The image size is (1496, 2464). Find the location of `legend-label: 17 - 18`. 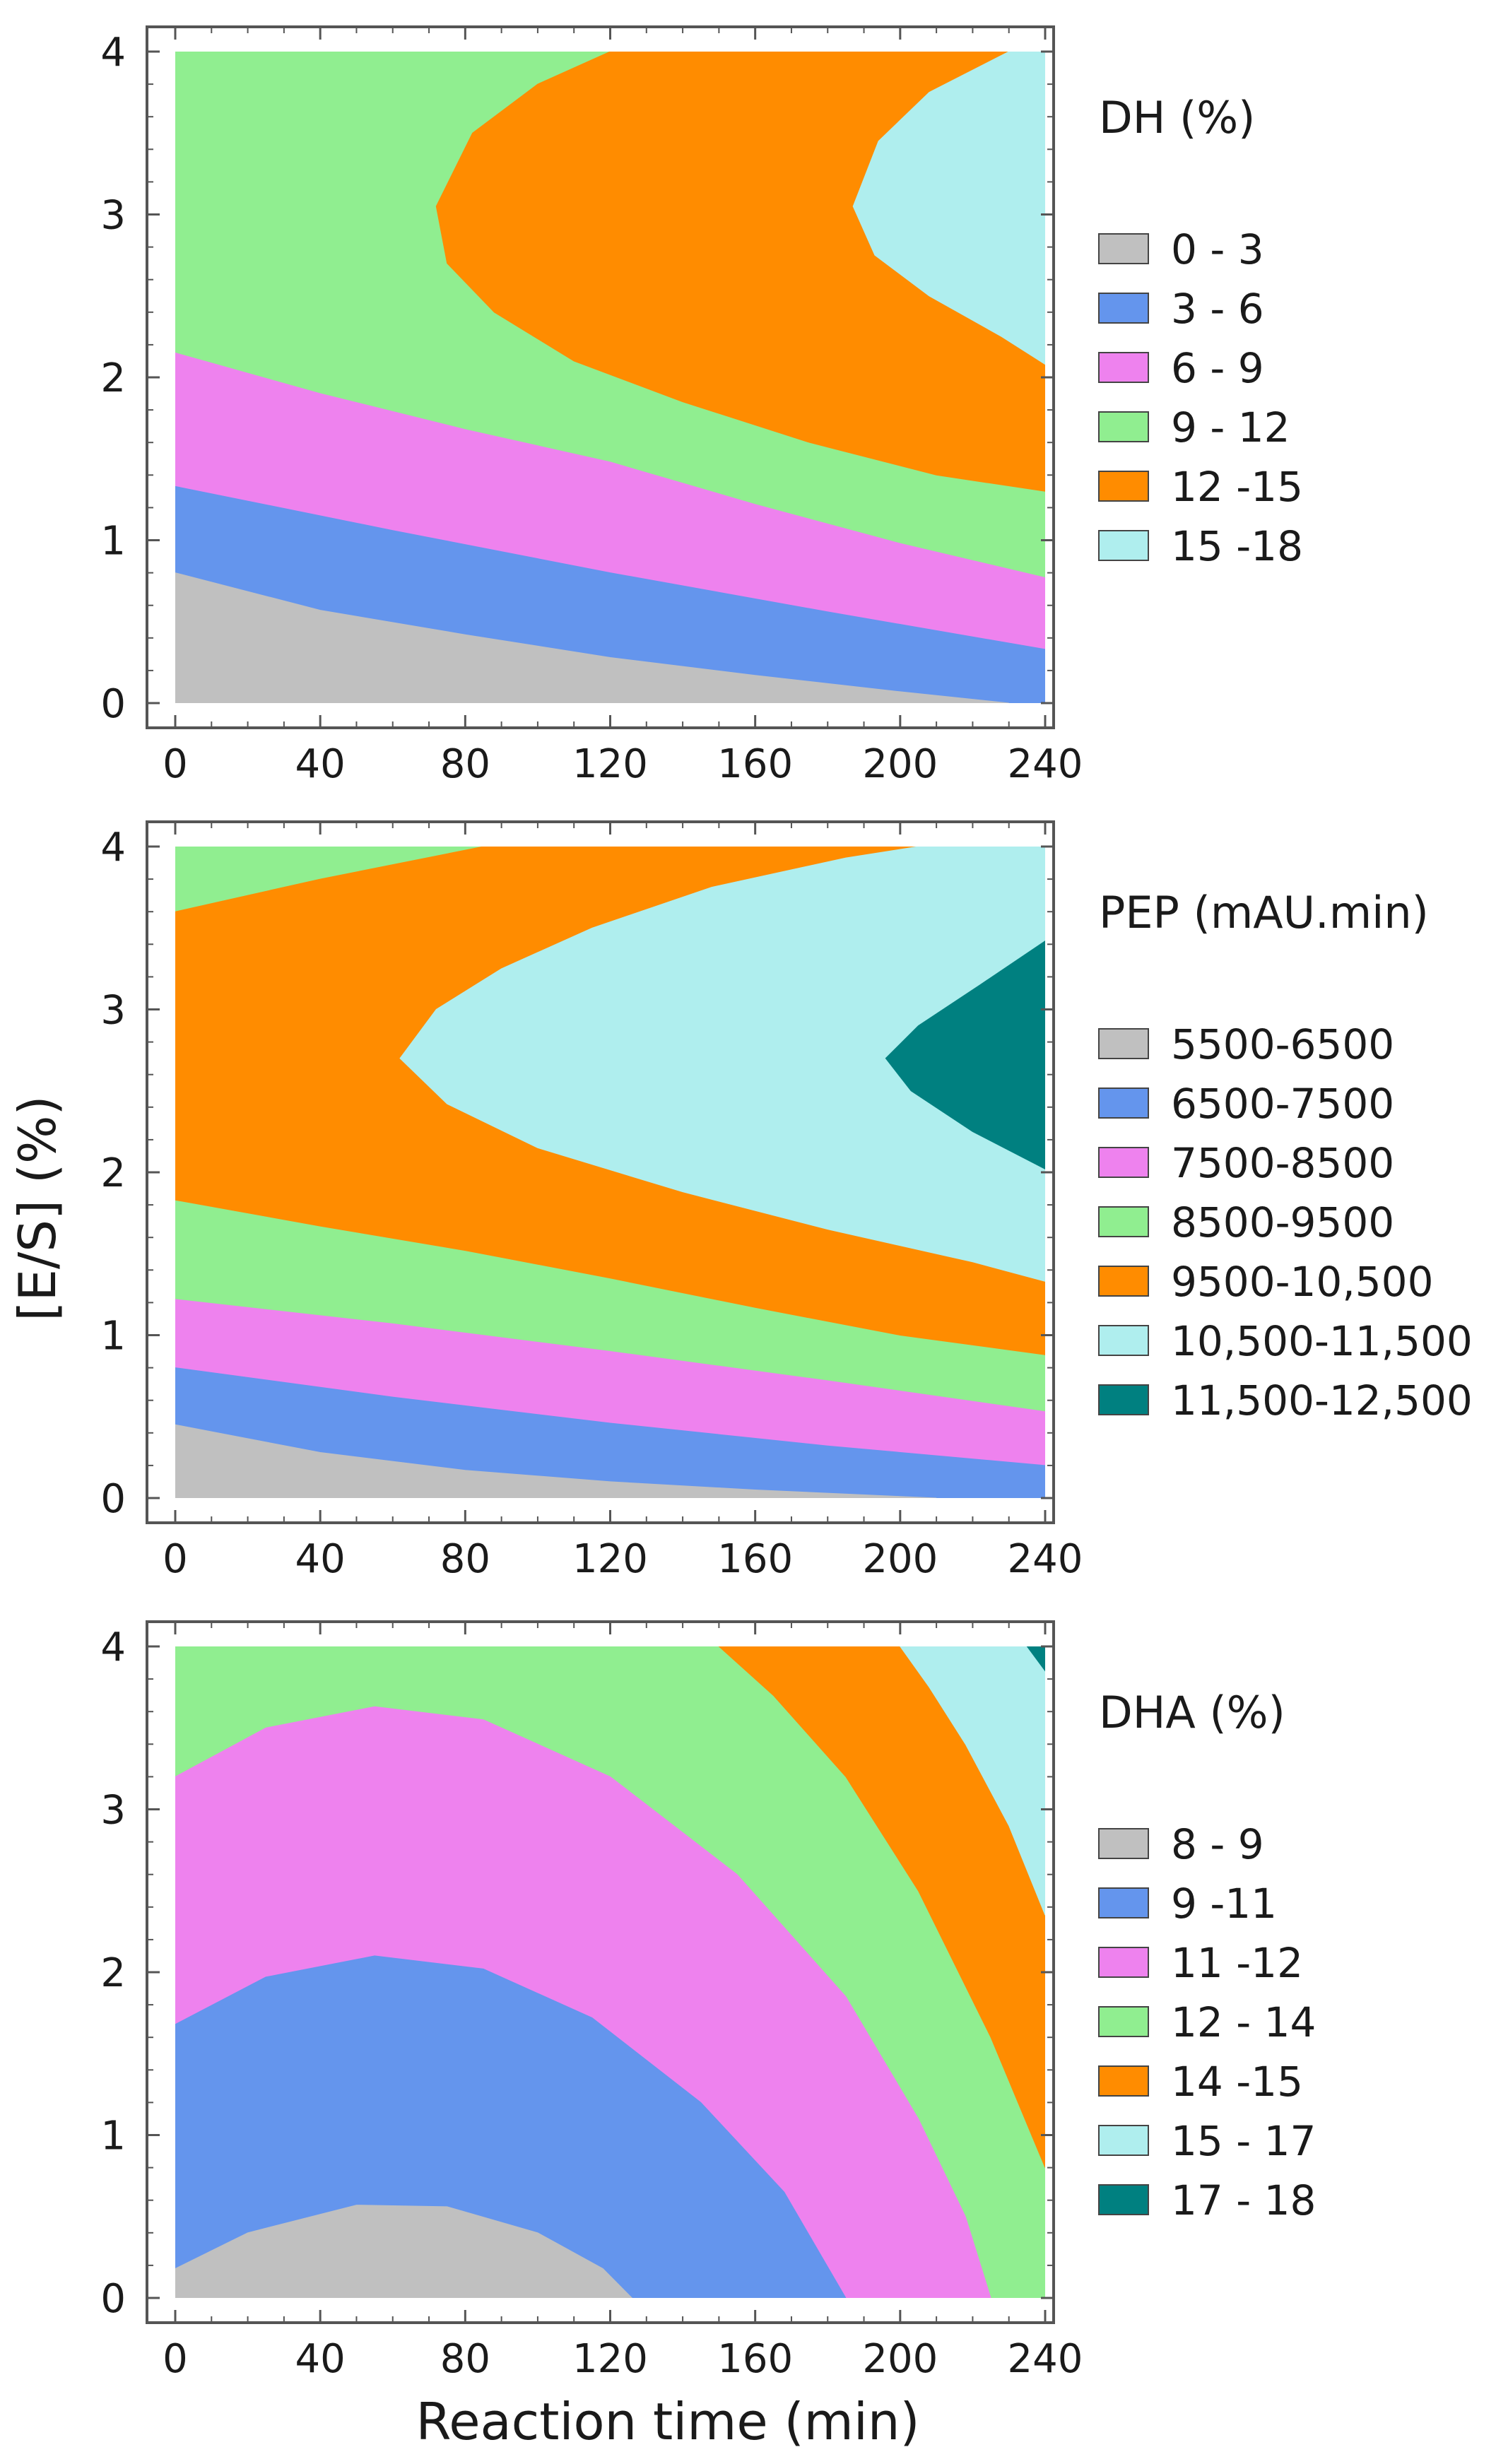

legend-label: 17 - 18 is located at coordinates (1243, 2200).